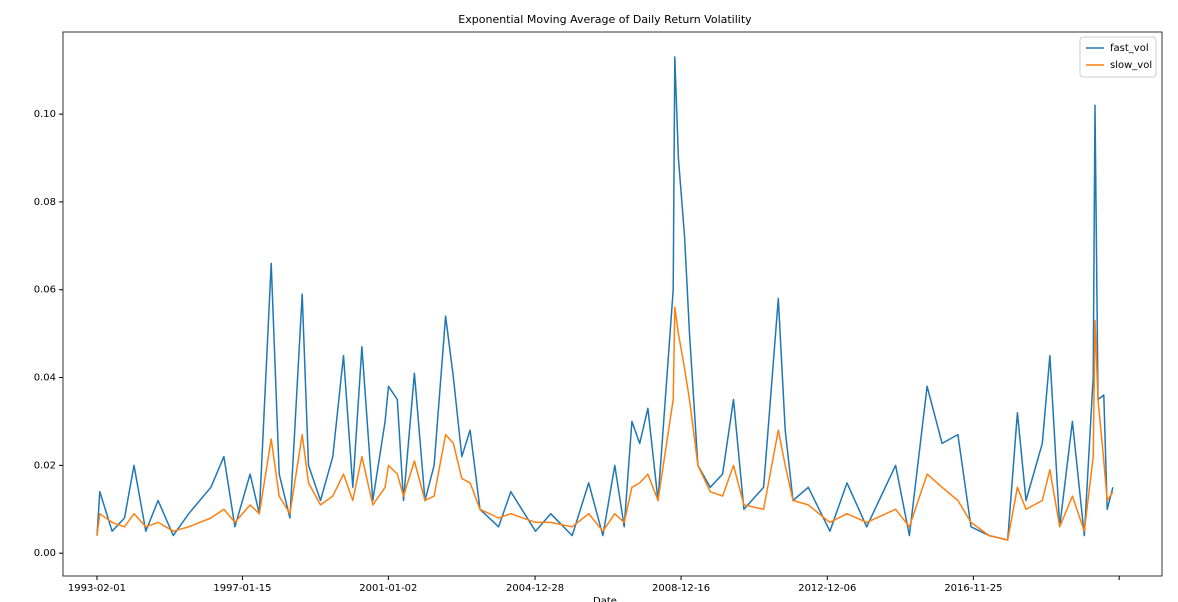  Describe the element at coordinates (1129, 48) in the screenshot. I see `legend-label: fast_vol` at that location.